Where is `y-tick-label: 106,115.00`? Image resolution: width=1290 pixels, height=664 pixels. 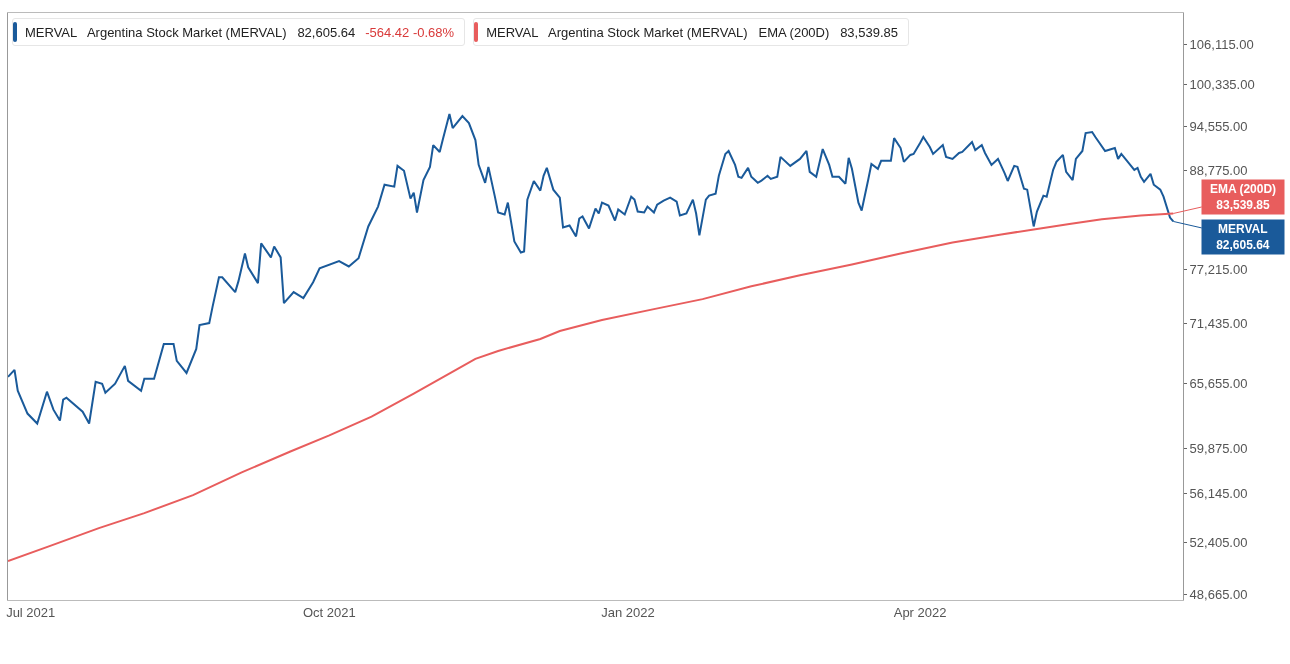 y-tick-label: 106,115.00 is located at coordinates (1221, 45).